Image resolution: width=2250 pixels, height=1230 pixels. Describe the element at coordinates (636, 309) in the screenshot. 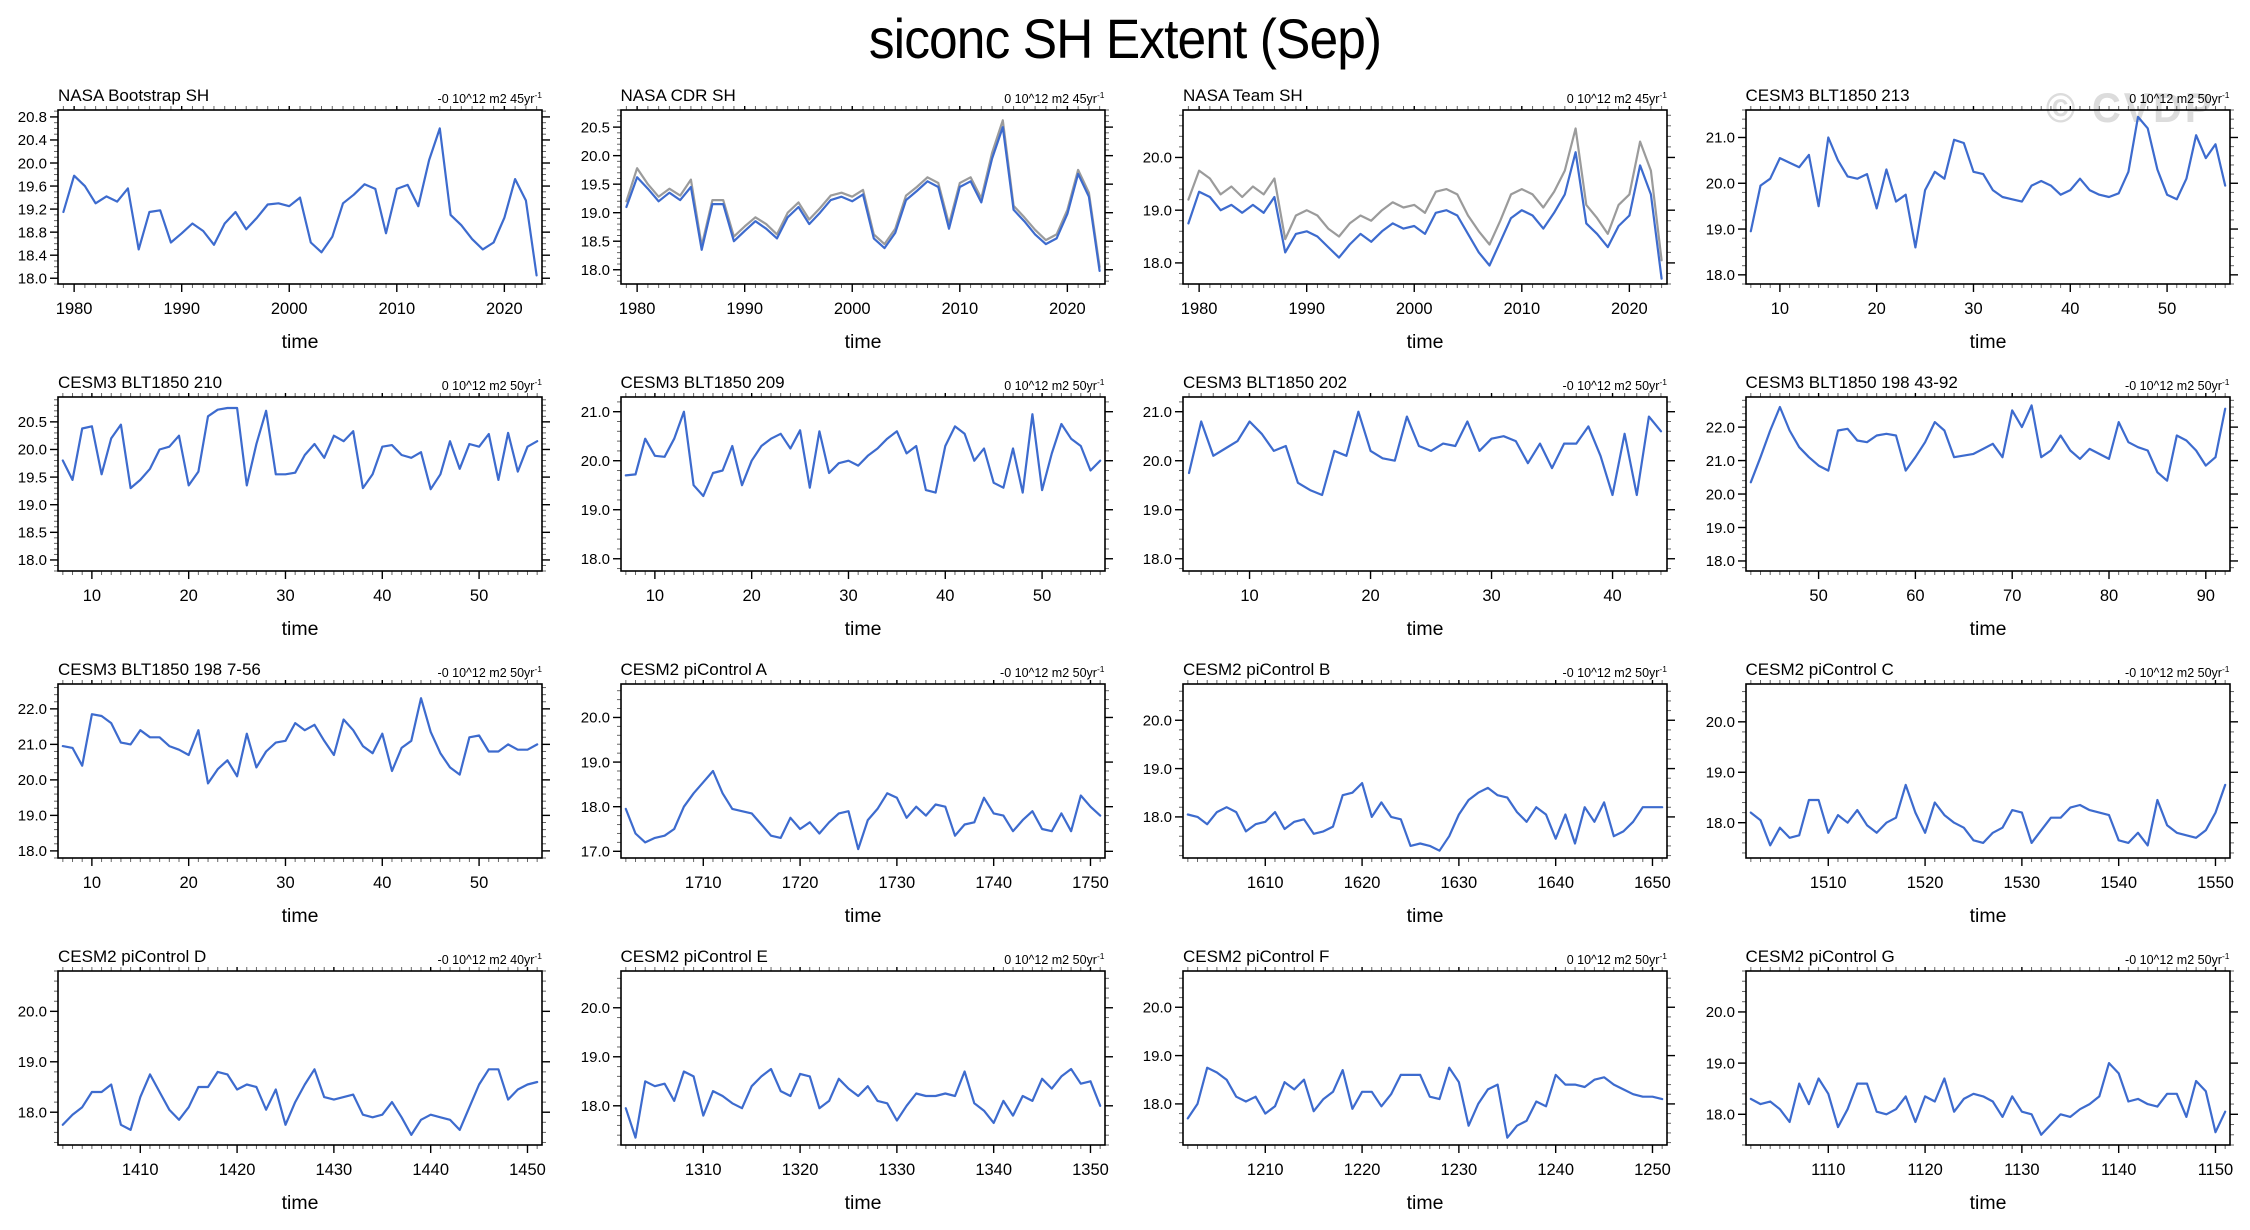

I see `svg-text: 1980` at that location.